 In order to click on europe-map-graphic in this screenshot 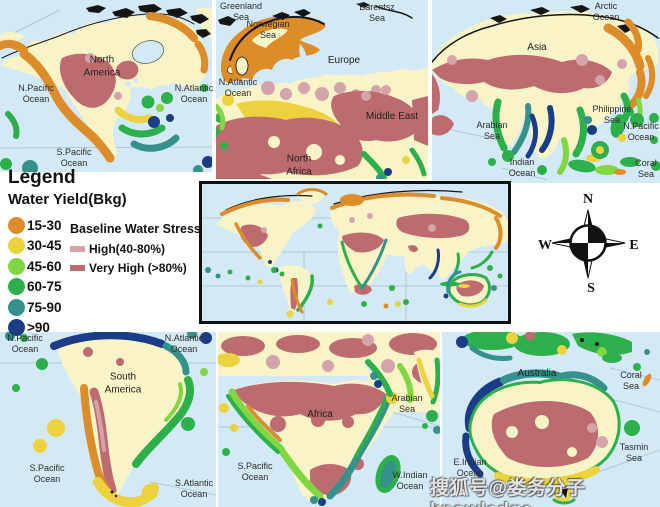, I will do `click(322, 90)`.